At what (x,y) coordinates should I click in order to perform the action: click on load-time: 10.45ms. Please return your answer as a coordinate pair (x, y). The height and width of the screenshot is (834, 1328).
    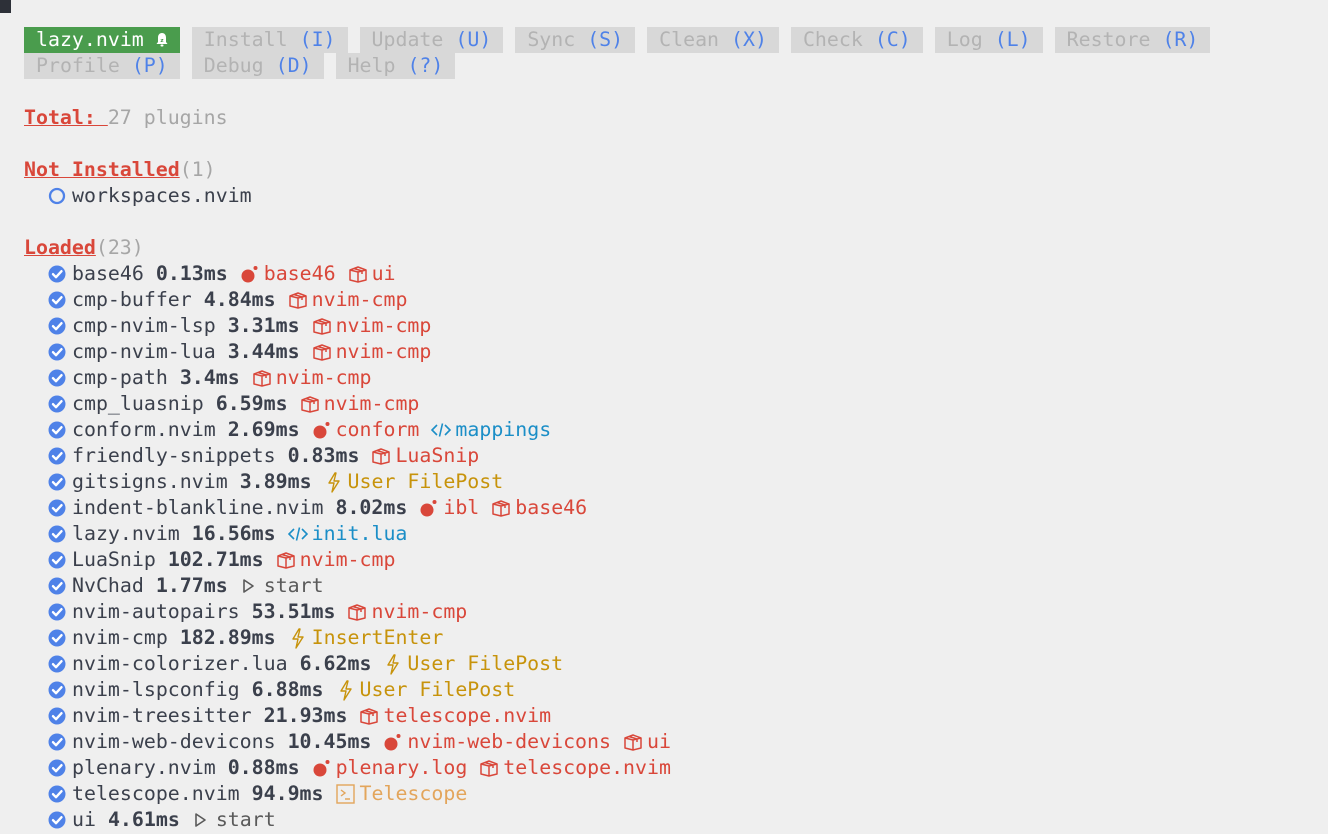
    Looking at the image, I should click on (329, 741).